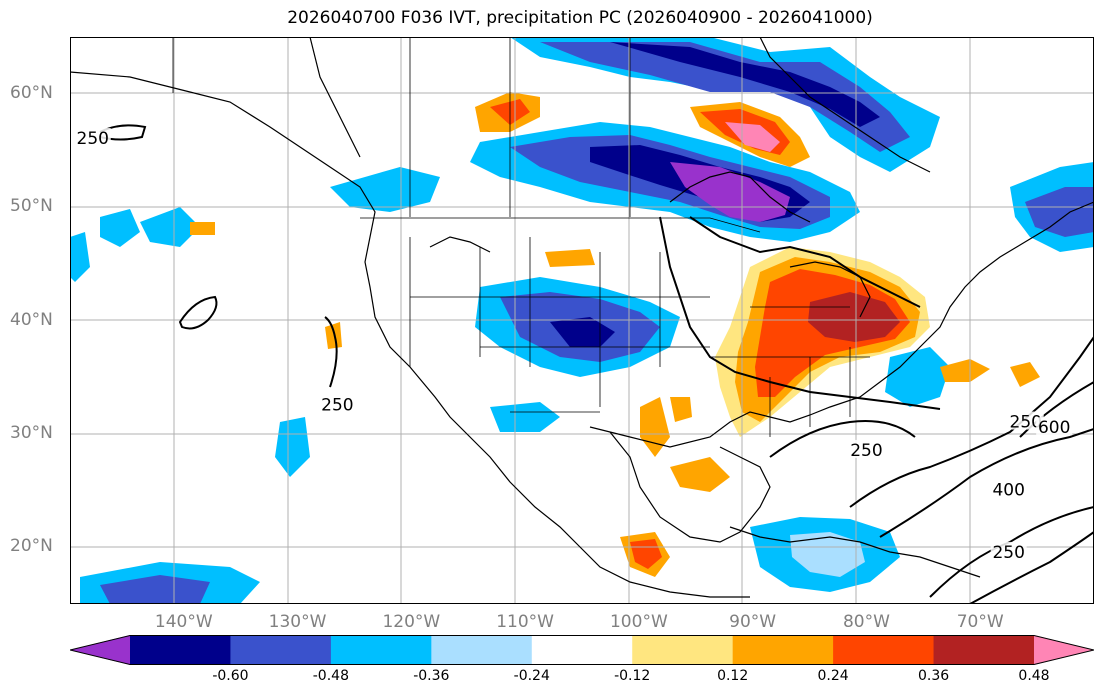  I want to click on longitude-tick-label: 80°W, so click(866, 622).